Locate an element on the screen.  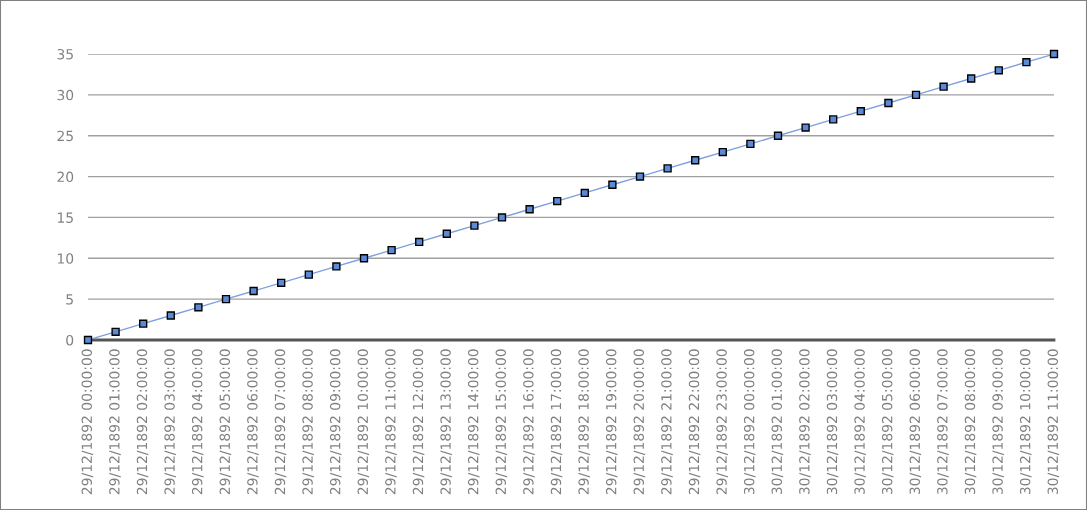
x-tick-label: 30/12/1892 00:00:00 is located at coordinates (749, 422).